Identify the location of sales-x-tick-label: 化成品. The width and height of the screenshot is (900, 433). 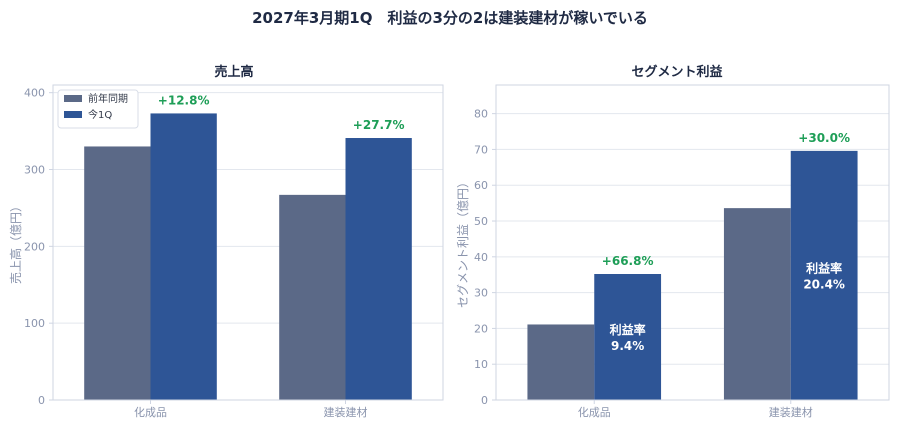
(150, 412).